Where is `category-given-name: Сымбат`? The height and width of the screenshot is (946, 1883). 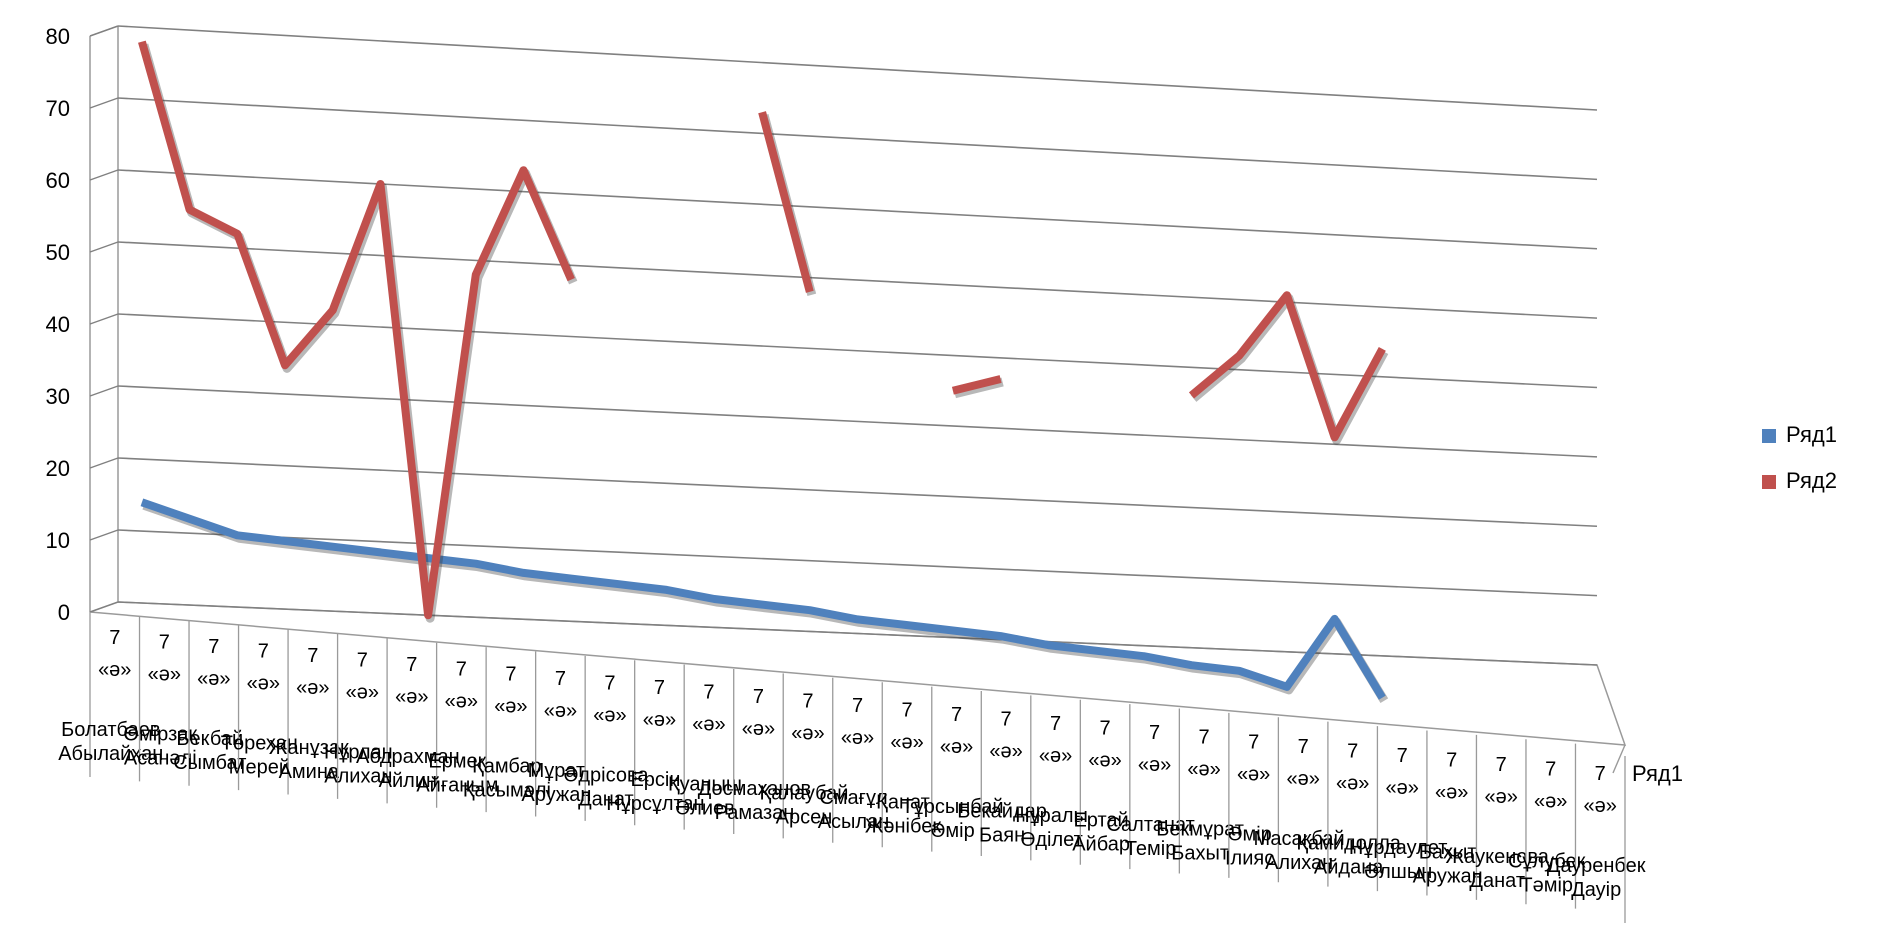
category-given-name: Сымбат is located at coordinates (209, 763).